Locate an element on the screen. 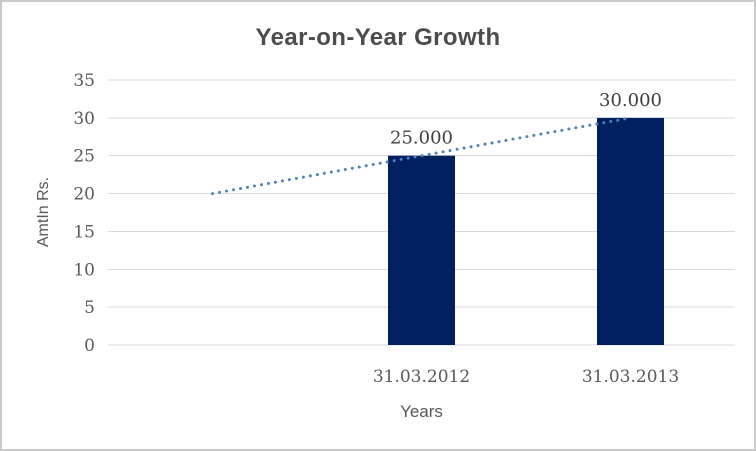  bar-data-label: 30.000 is located at coordinates (630, 100).